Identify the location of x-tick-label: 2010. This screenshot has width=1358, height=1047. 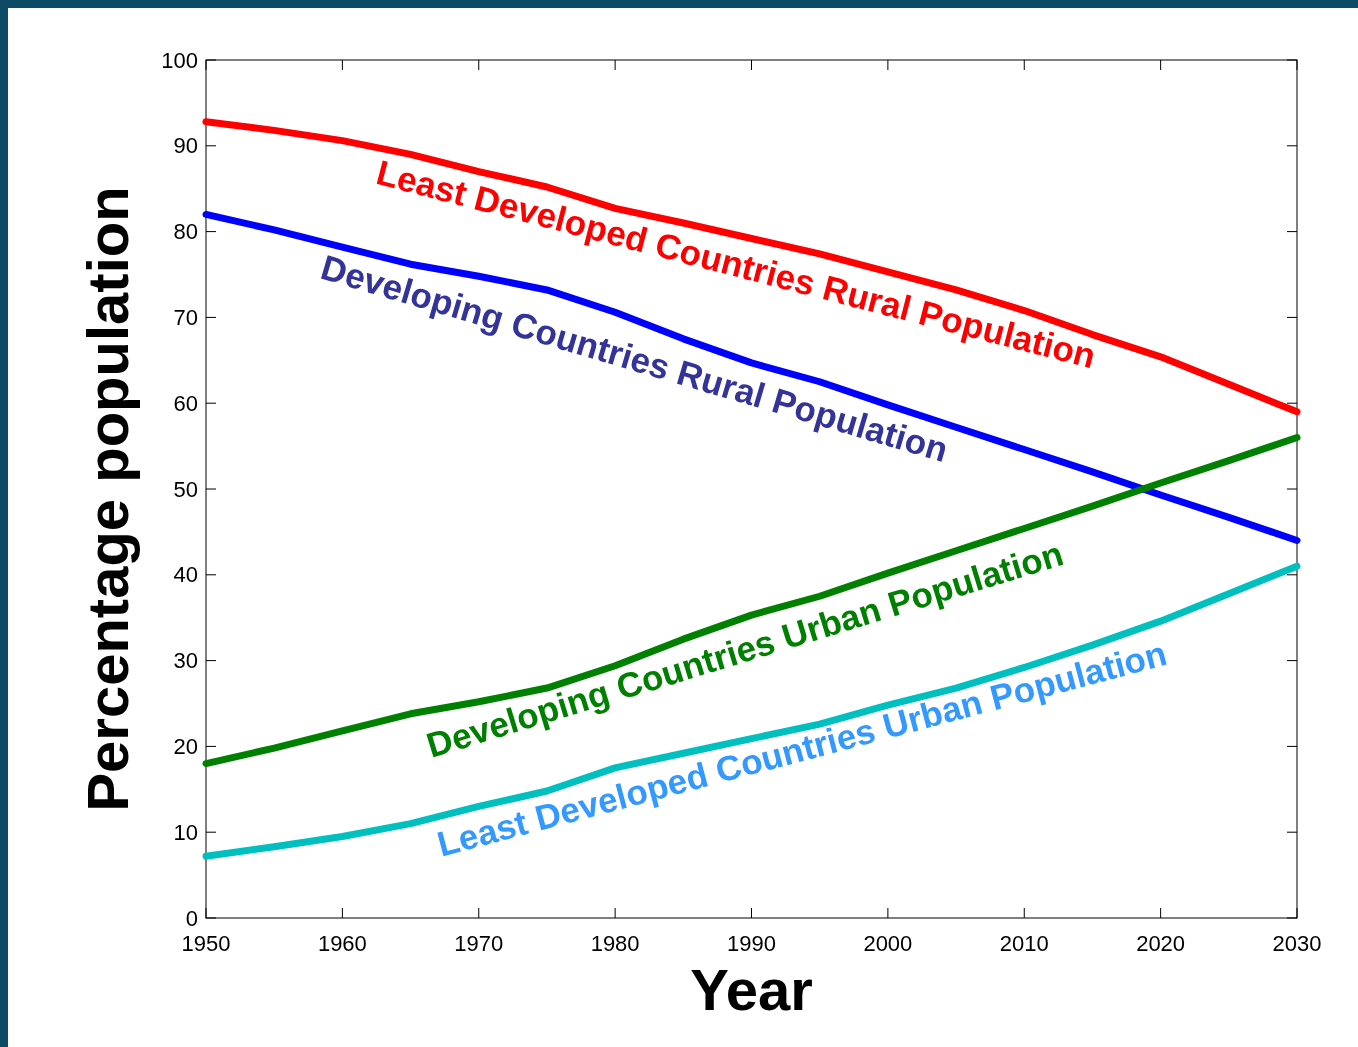
(1024, 943).